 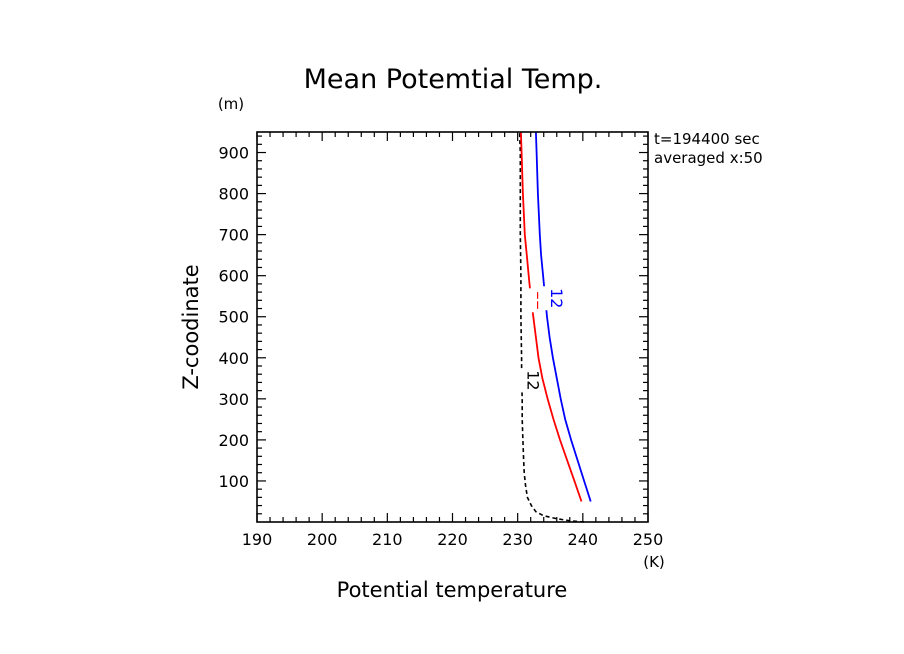 What do you see at coordinates (654, 562) in the screenshot?
I see `x-axis-unit: (K)` at bounding box center [654, 562].